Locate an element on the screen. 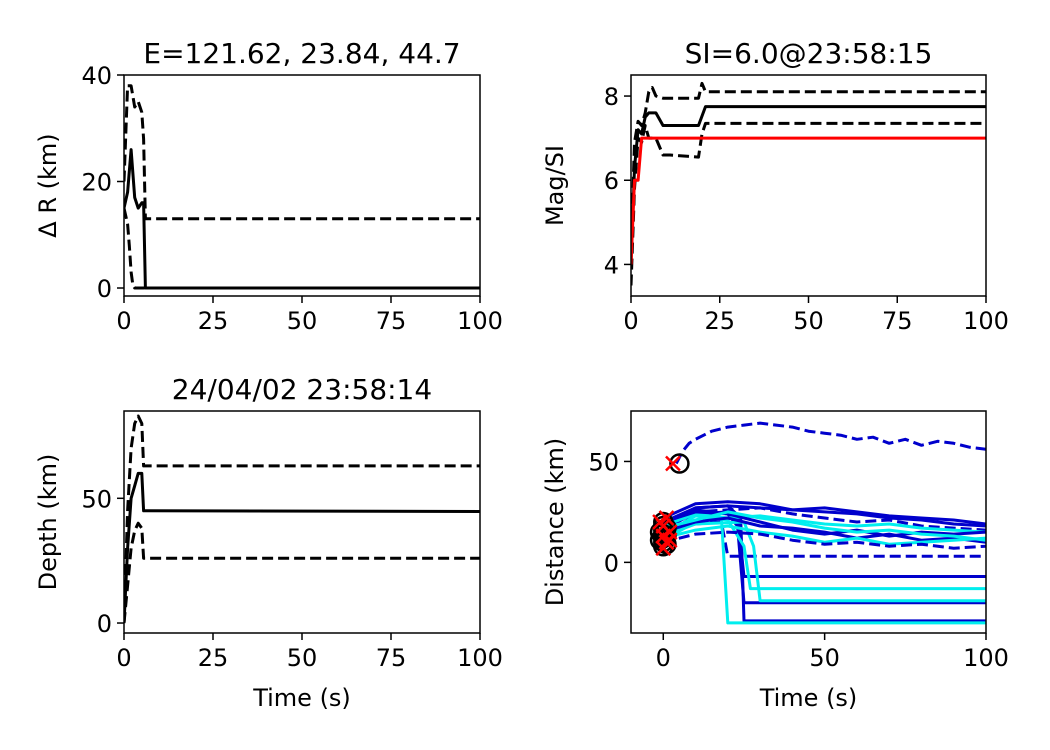  panel-title: E=121.62, 23.84, 44.7 is located at coordinates (301, 53).